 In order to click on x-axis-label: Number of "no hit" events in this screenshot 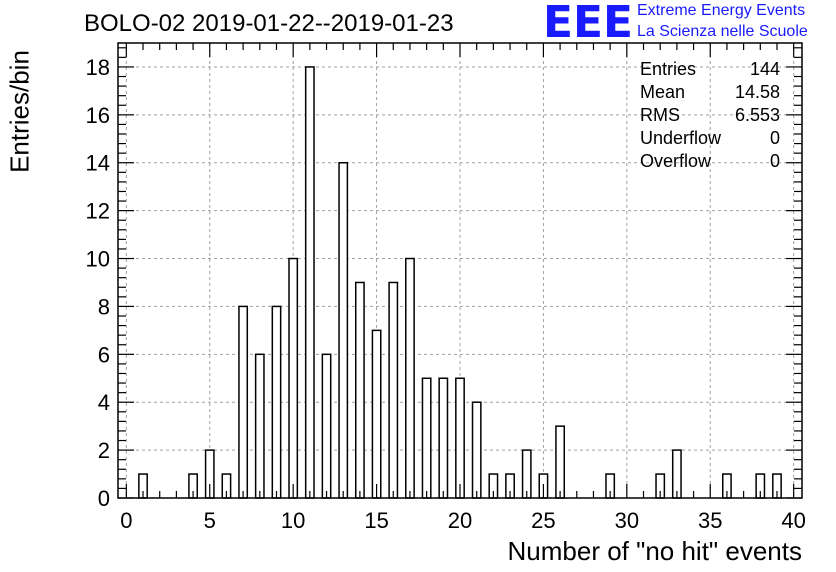, I will do `click(655, 551)`.